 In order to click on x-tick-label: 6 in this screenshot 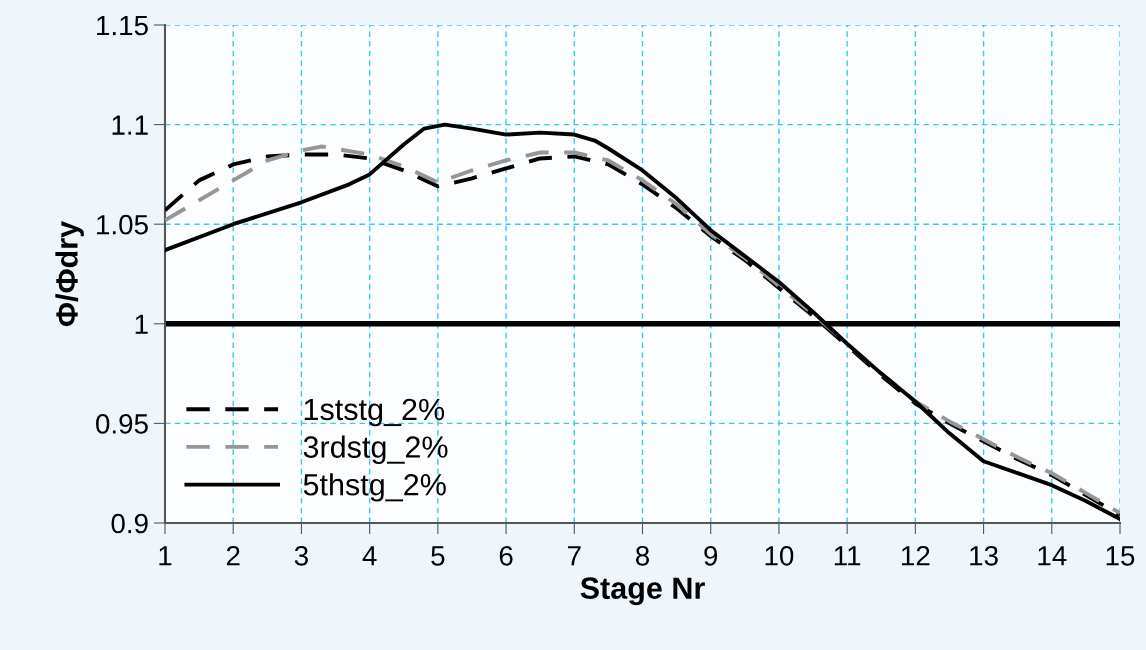, I will do `click(506, 555)`.